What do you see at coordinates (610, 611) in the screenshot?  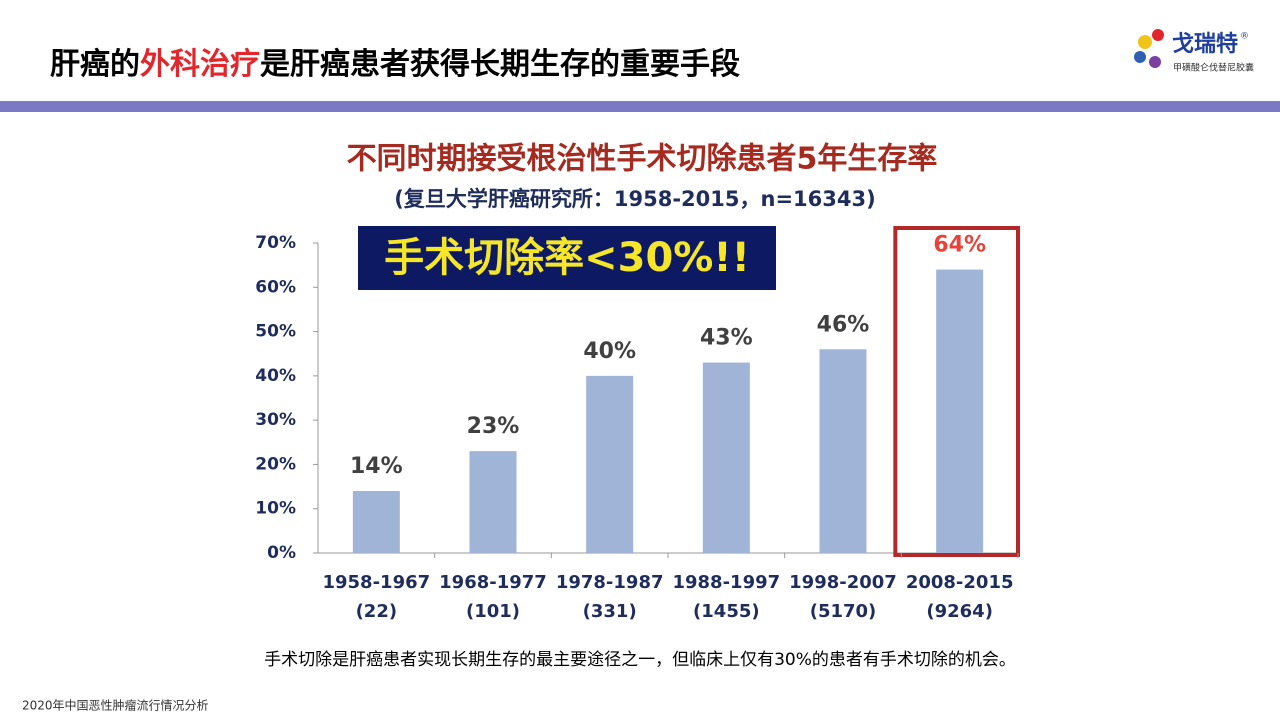 I see `x-tick-count: (331)` at bounding box center [610, 611].